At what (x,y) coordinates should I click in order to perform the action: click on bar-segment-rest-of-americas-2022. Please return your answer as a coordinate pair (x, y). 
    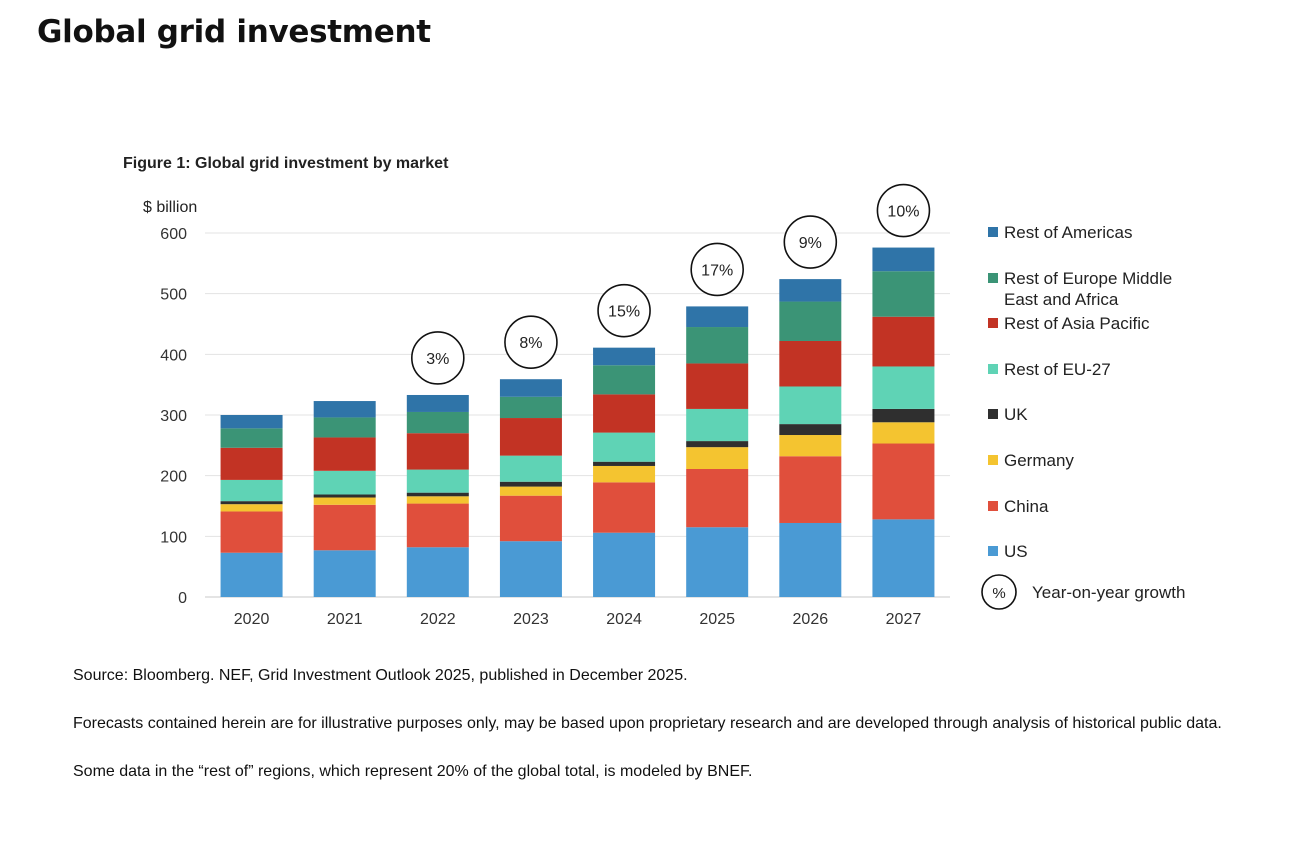
    Looking at the image, I should click on (437, 403).